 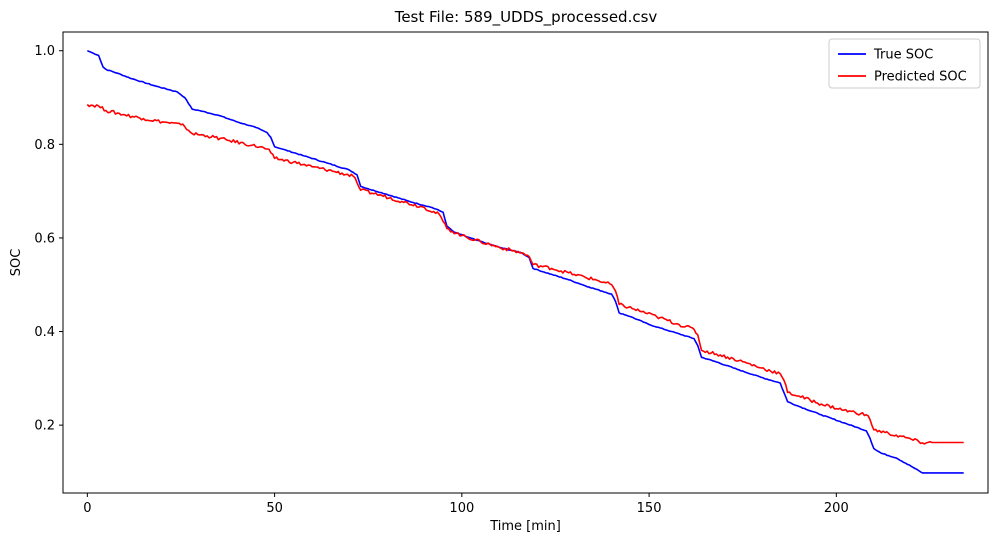 What do you see at coordinates (44, 426) in the screenshot?
I see `y-tick-label: 0.2` at bounding box center [44, 426].